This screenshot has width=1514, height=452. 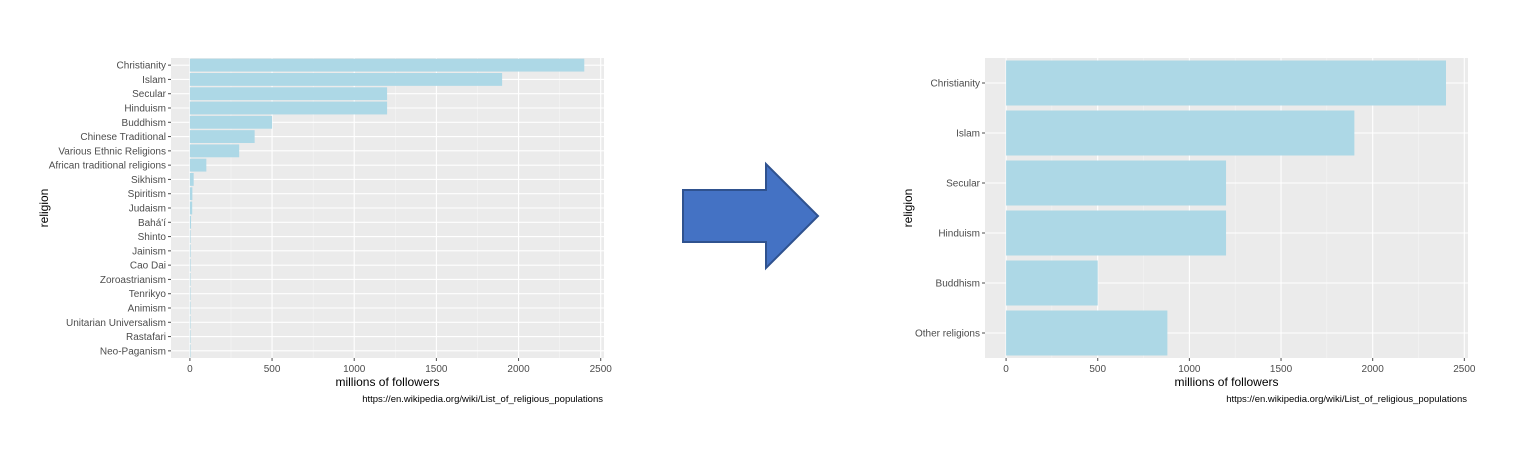 I want to click on y-tick-label: Bahá'í, so click(x=152, y=223).